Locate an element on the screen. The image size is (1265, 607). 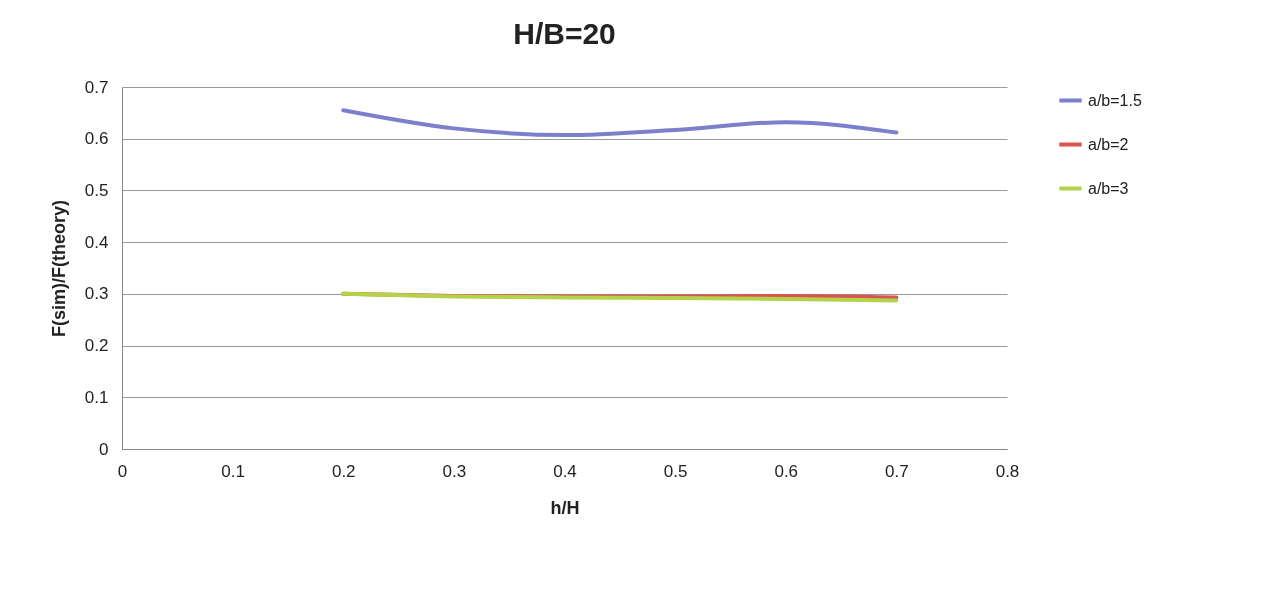
y-tick-label: 0.6 is located at coordinates (96, 139).